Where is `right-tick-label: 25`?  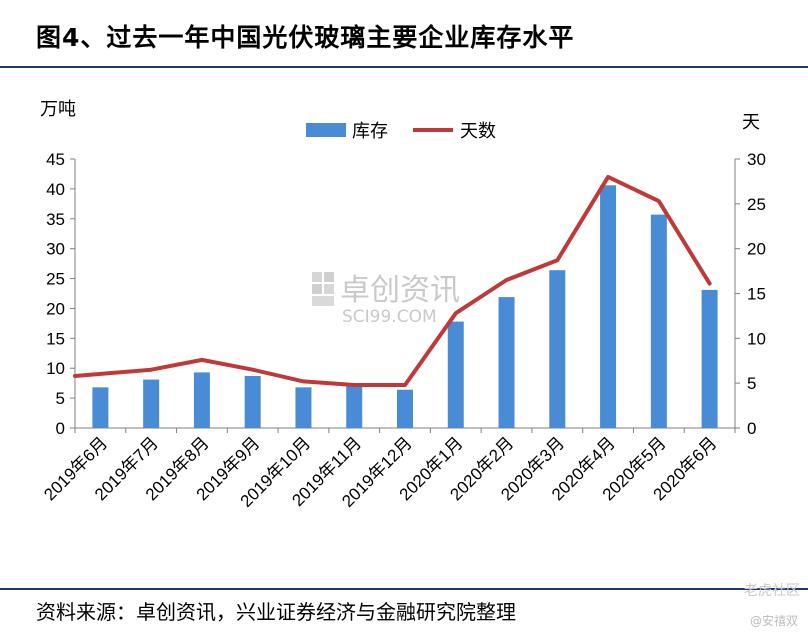
right-tick-label: 25 is located at coordinates (756, 204).